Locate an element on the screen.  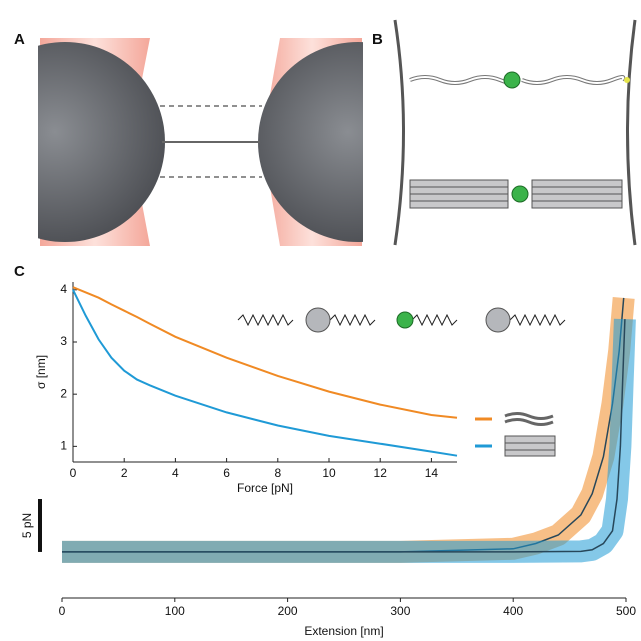
x-tick-label: 500 is located at coordinates (626, 611).